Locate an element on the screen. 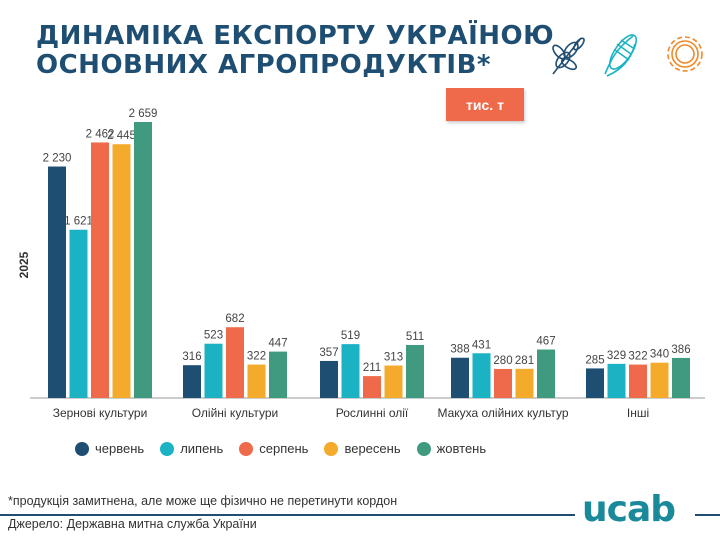 The height and width of the screenshot is (539, 720). data-label: 281 is located at coordinates (524, 361).